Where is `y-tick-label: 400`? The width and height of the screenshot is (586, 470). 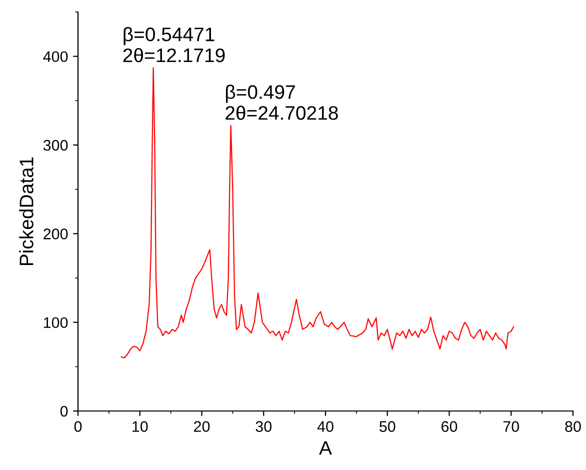 y-tick-label: 400 is located at coordinates (55, 56).